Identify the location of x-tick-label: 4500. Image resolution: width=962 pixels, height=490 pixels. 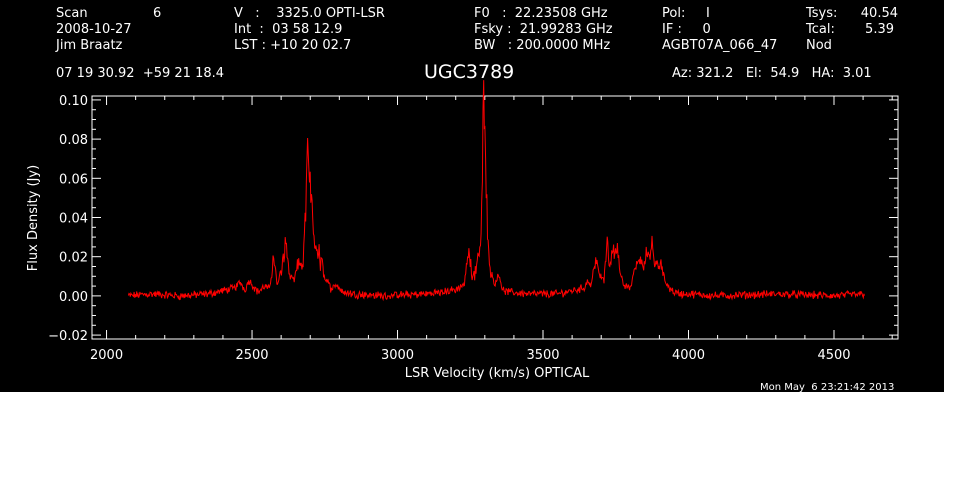
(833, 355).